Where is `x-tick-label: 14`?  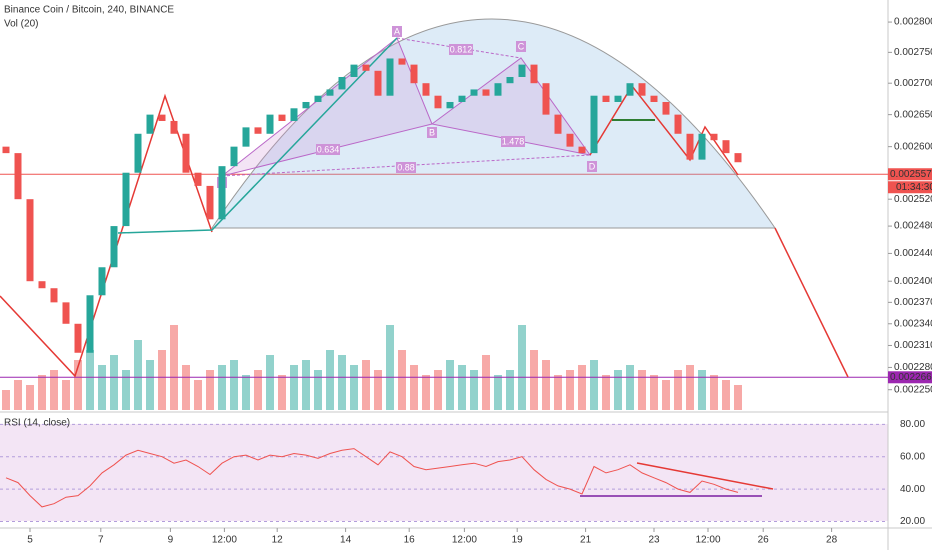 x-tick-label: 14 is located at coordinates (346, 540).